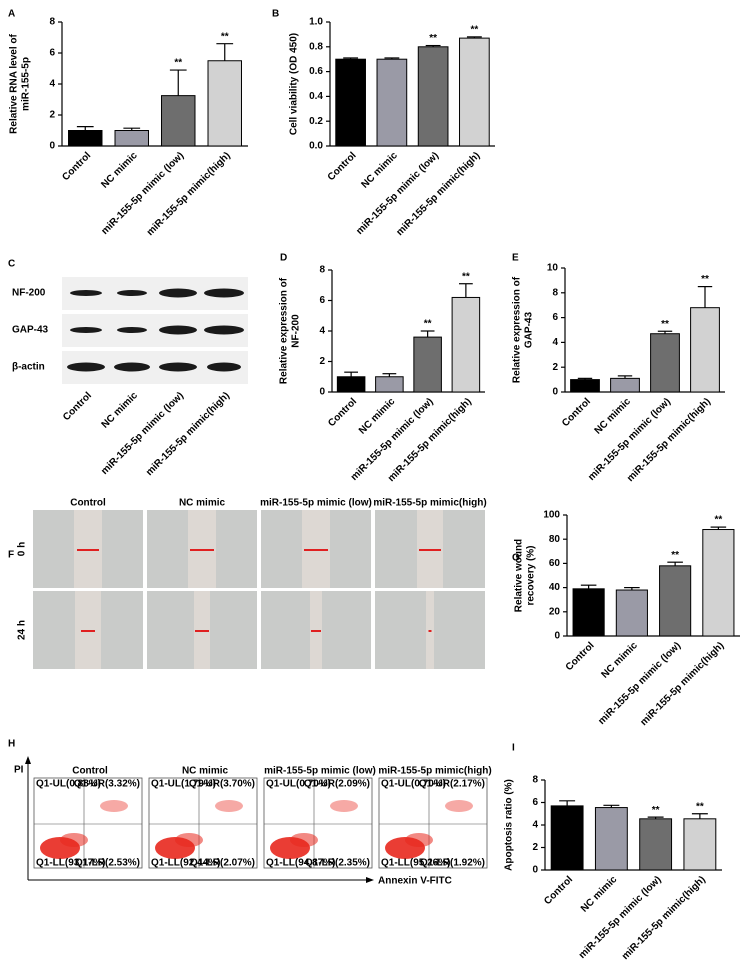 The height and width of the screenshot is (970, 749). I want to click on y-tick-label: 20, so click(555, 611).